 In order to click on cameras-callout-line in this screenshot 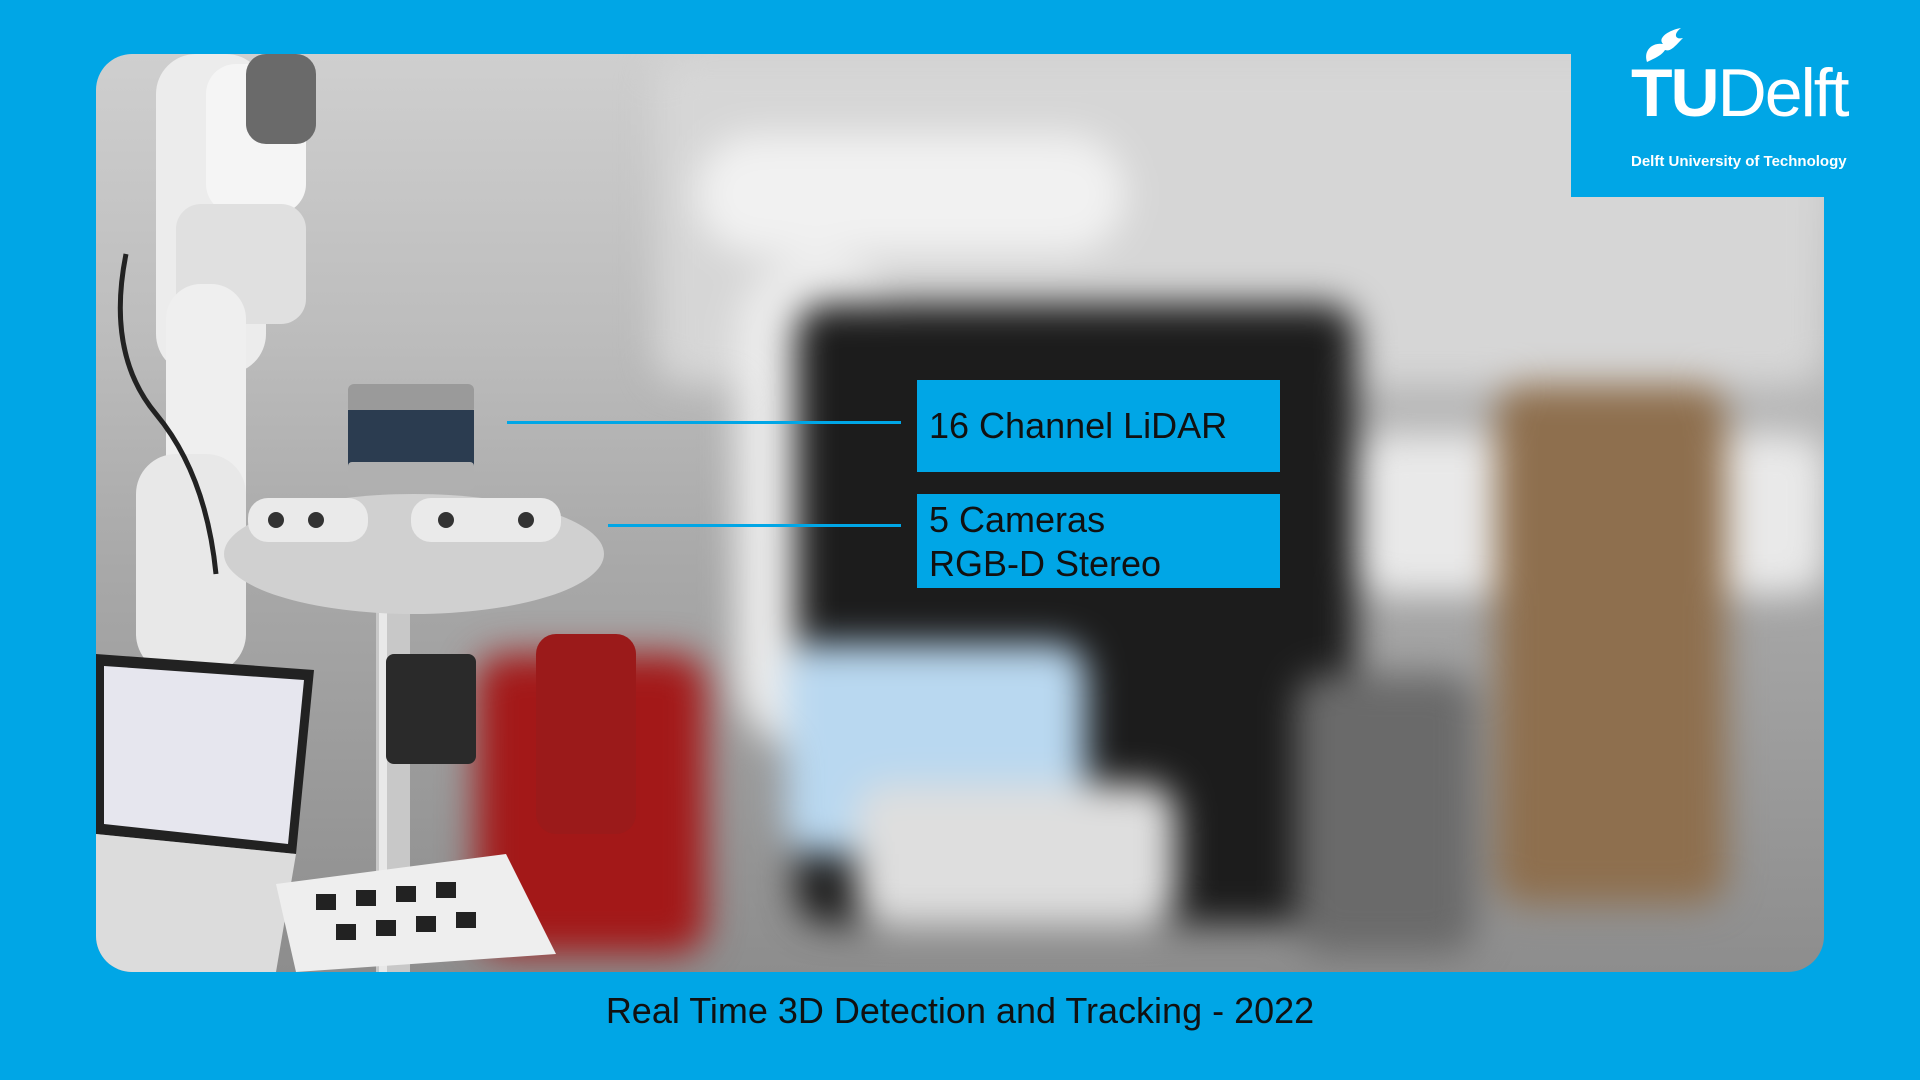, I will do `click(754, 525)`.